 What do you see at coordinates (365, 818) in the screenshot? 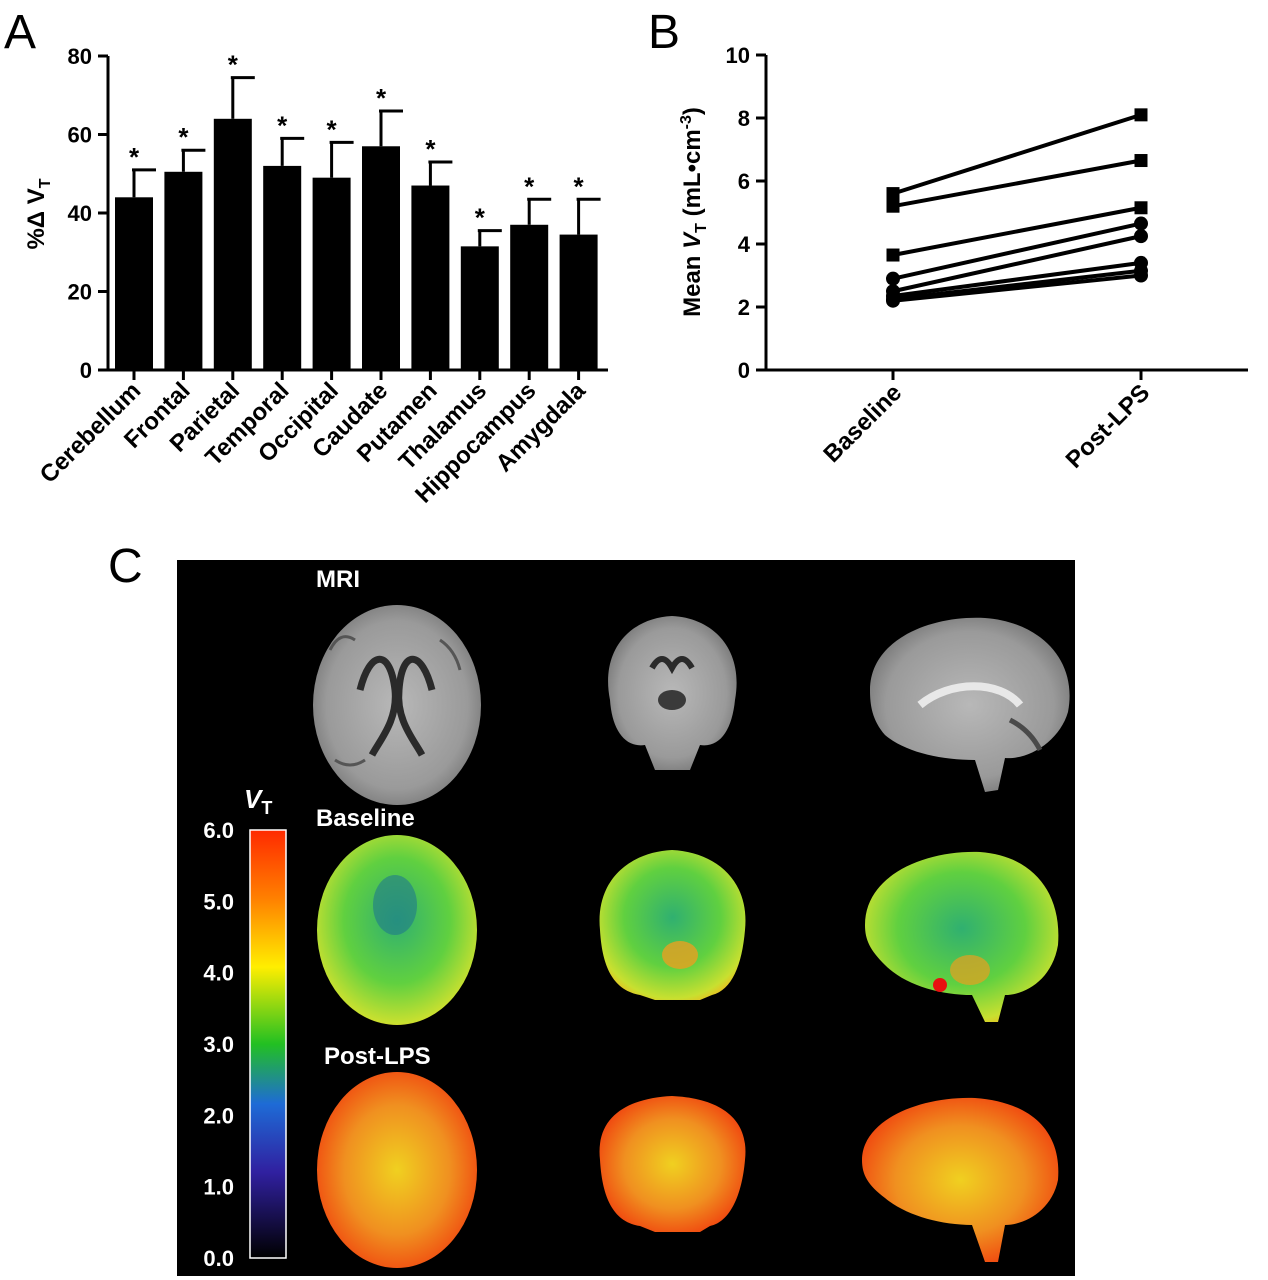
I see `row-label-baseline: Baseline` at bounding box center [365, 818].